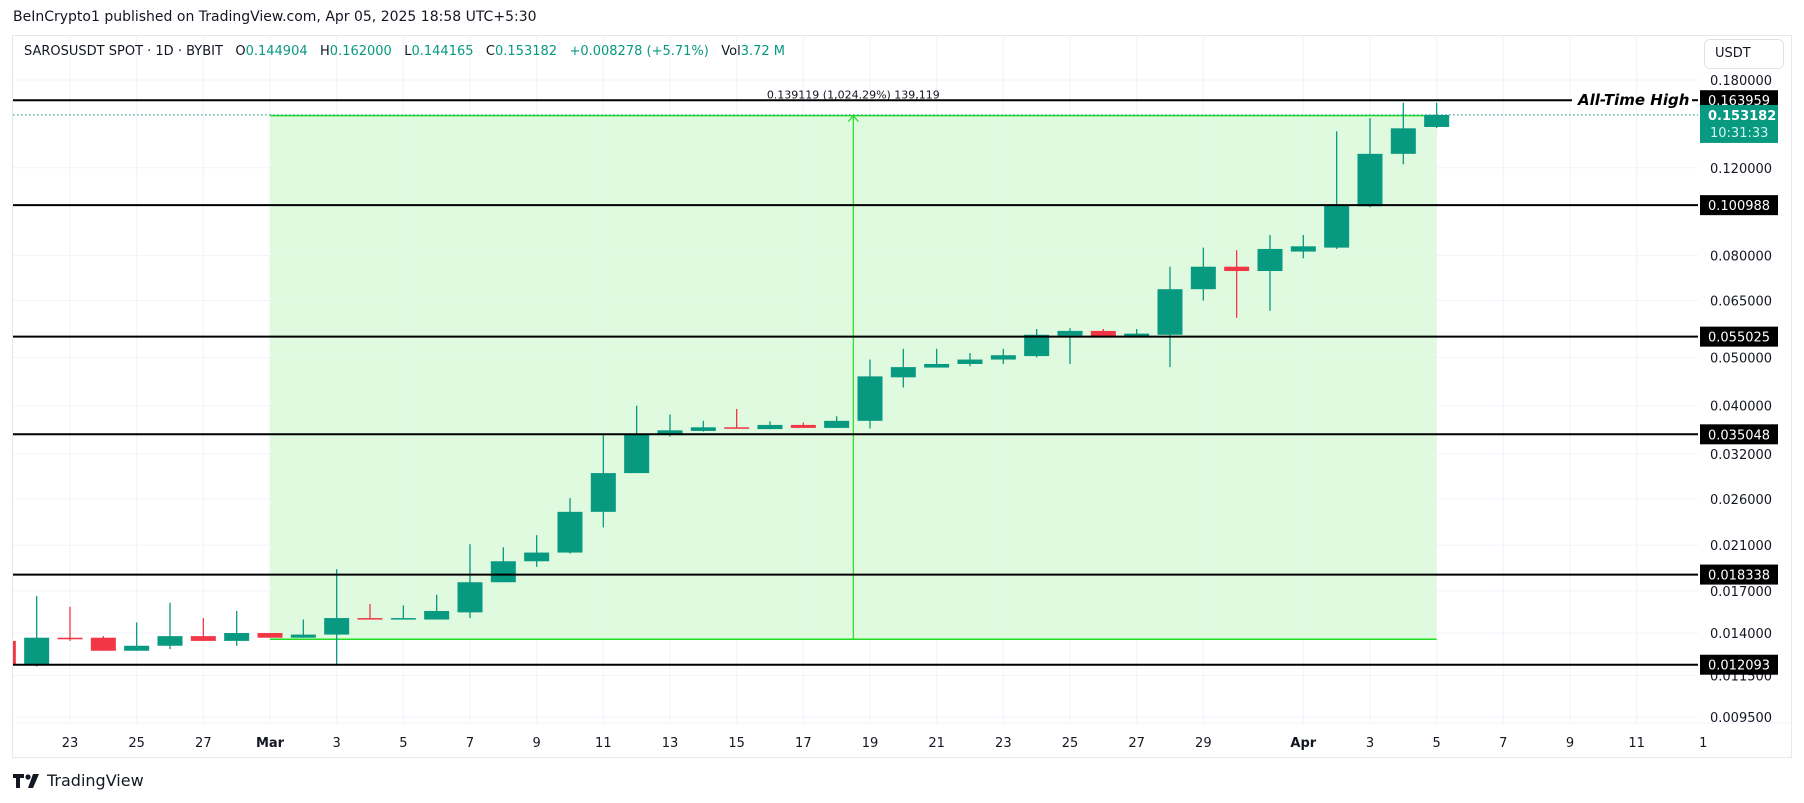  I want to click on range-measure-label: 0.139119 (1,024.29%) 139,119, so click(853, 95).